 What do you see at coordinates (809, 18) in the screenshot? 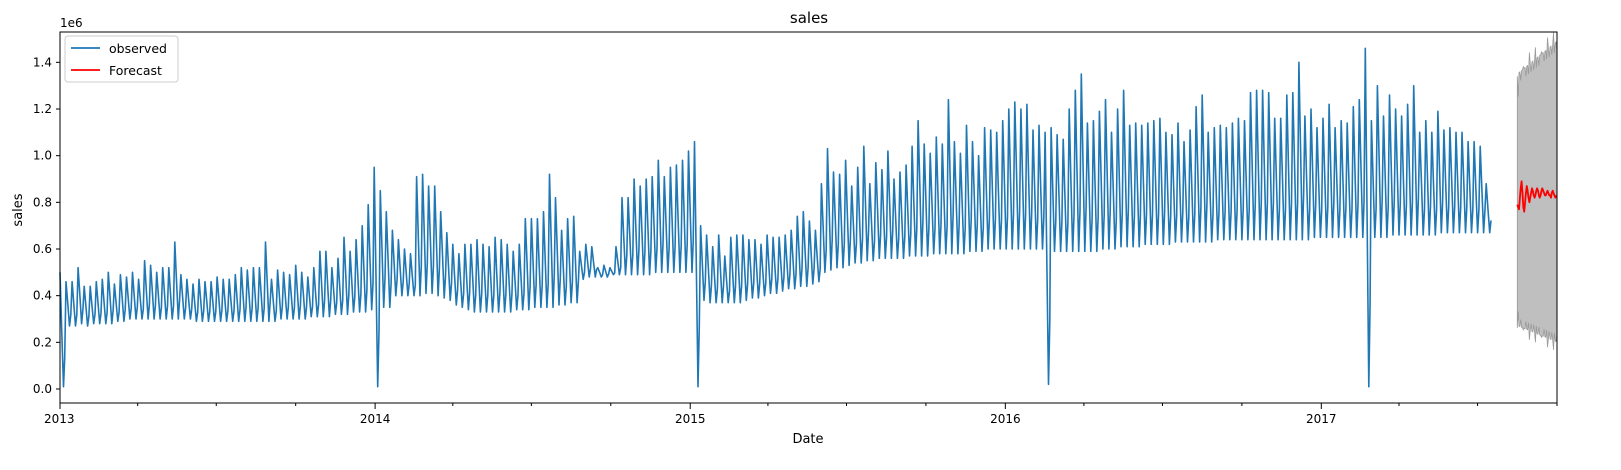
I see `chart-title: sales` at bounding box center [809, 18].